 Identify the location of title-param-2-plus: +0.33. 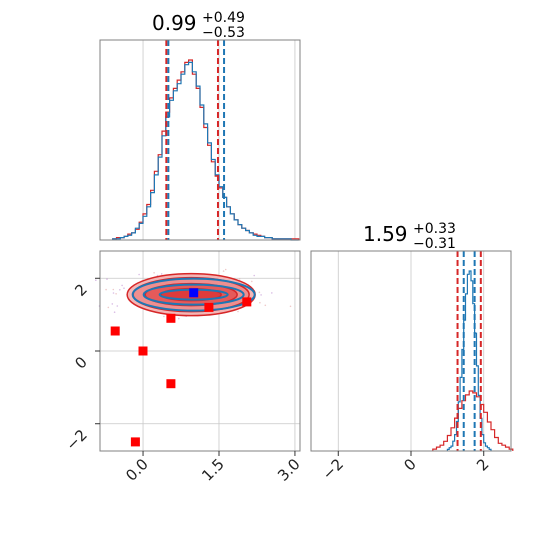
(434, 229).